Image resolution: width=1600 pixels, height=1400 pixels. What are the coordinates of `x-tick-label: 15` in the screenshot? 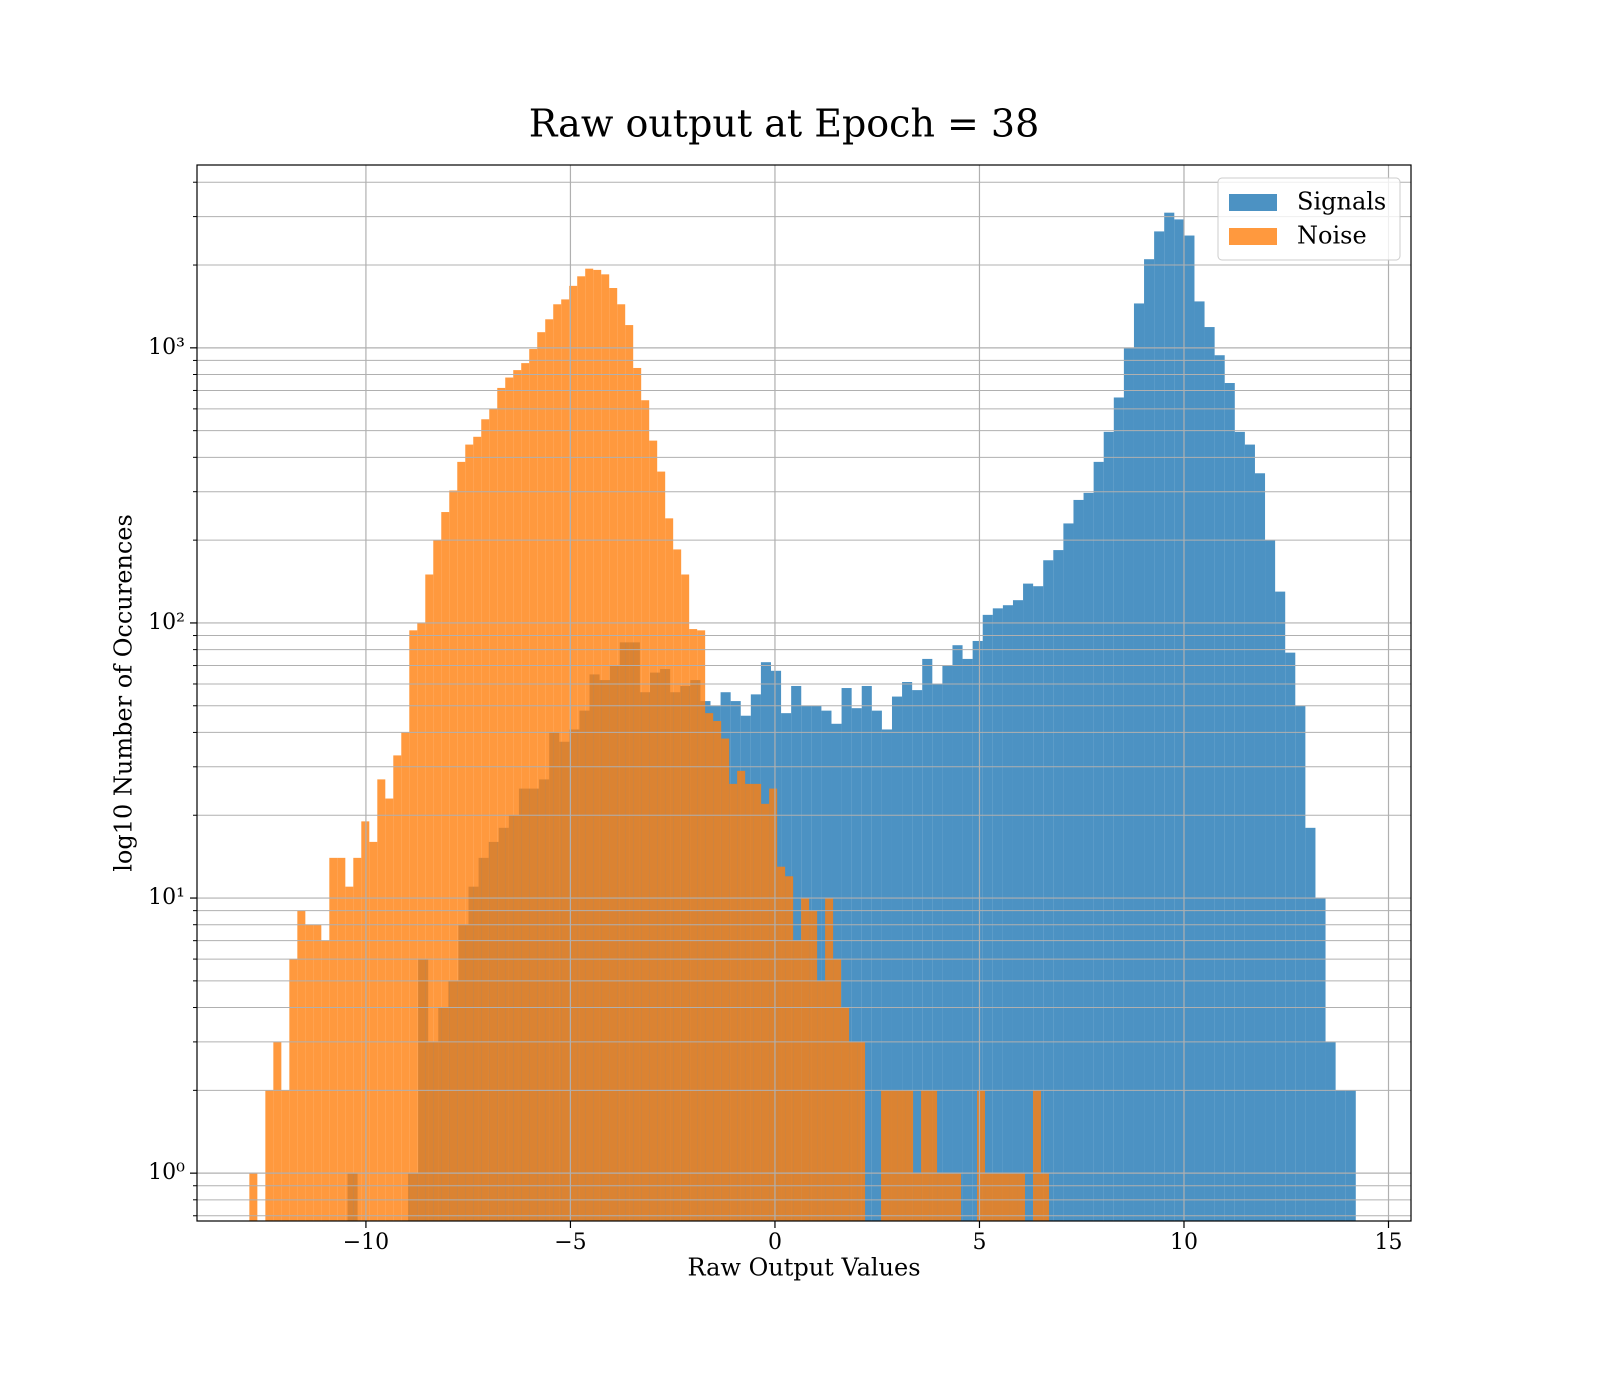 It's located at (1389, 1242).